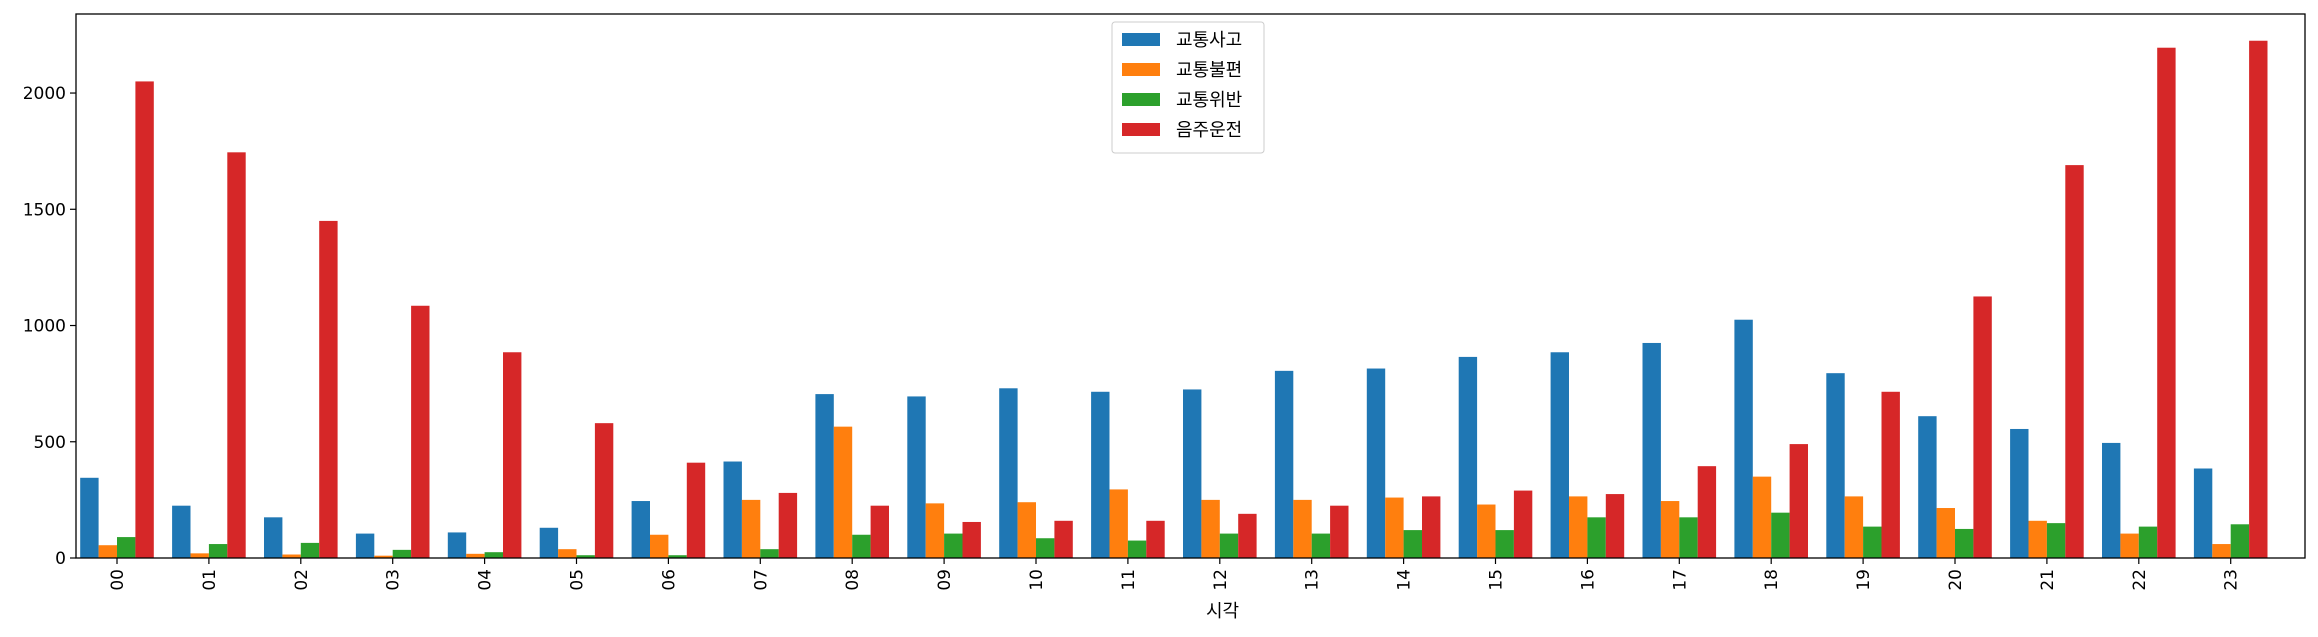 The height and width of the screenshot is (637, 2318). What do you see at coordinates (1229, 545) in the screenshot?
I see `bar-교통위반-12` at bounding box center [1229, 545].